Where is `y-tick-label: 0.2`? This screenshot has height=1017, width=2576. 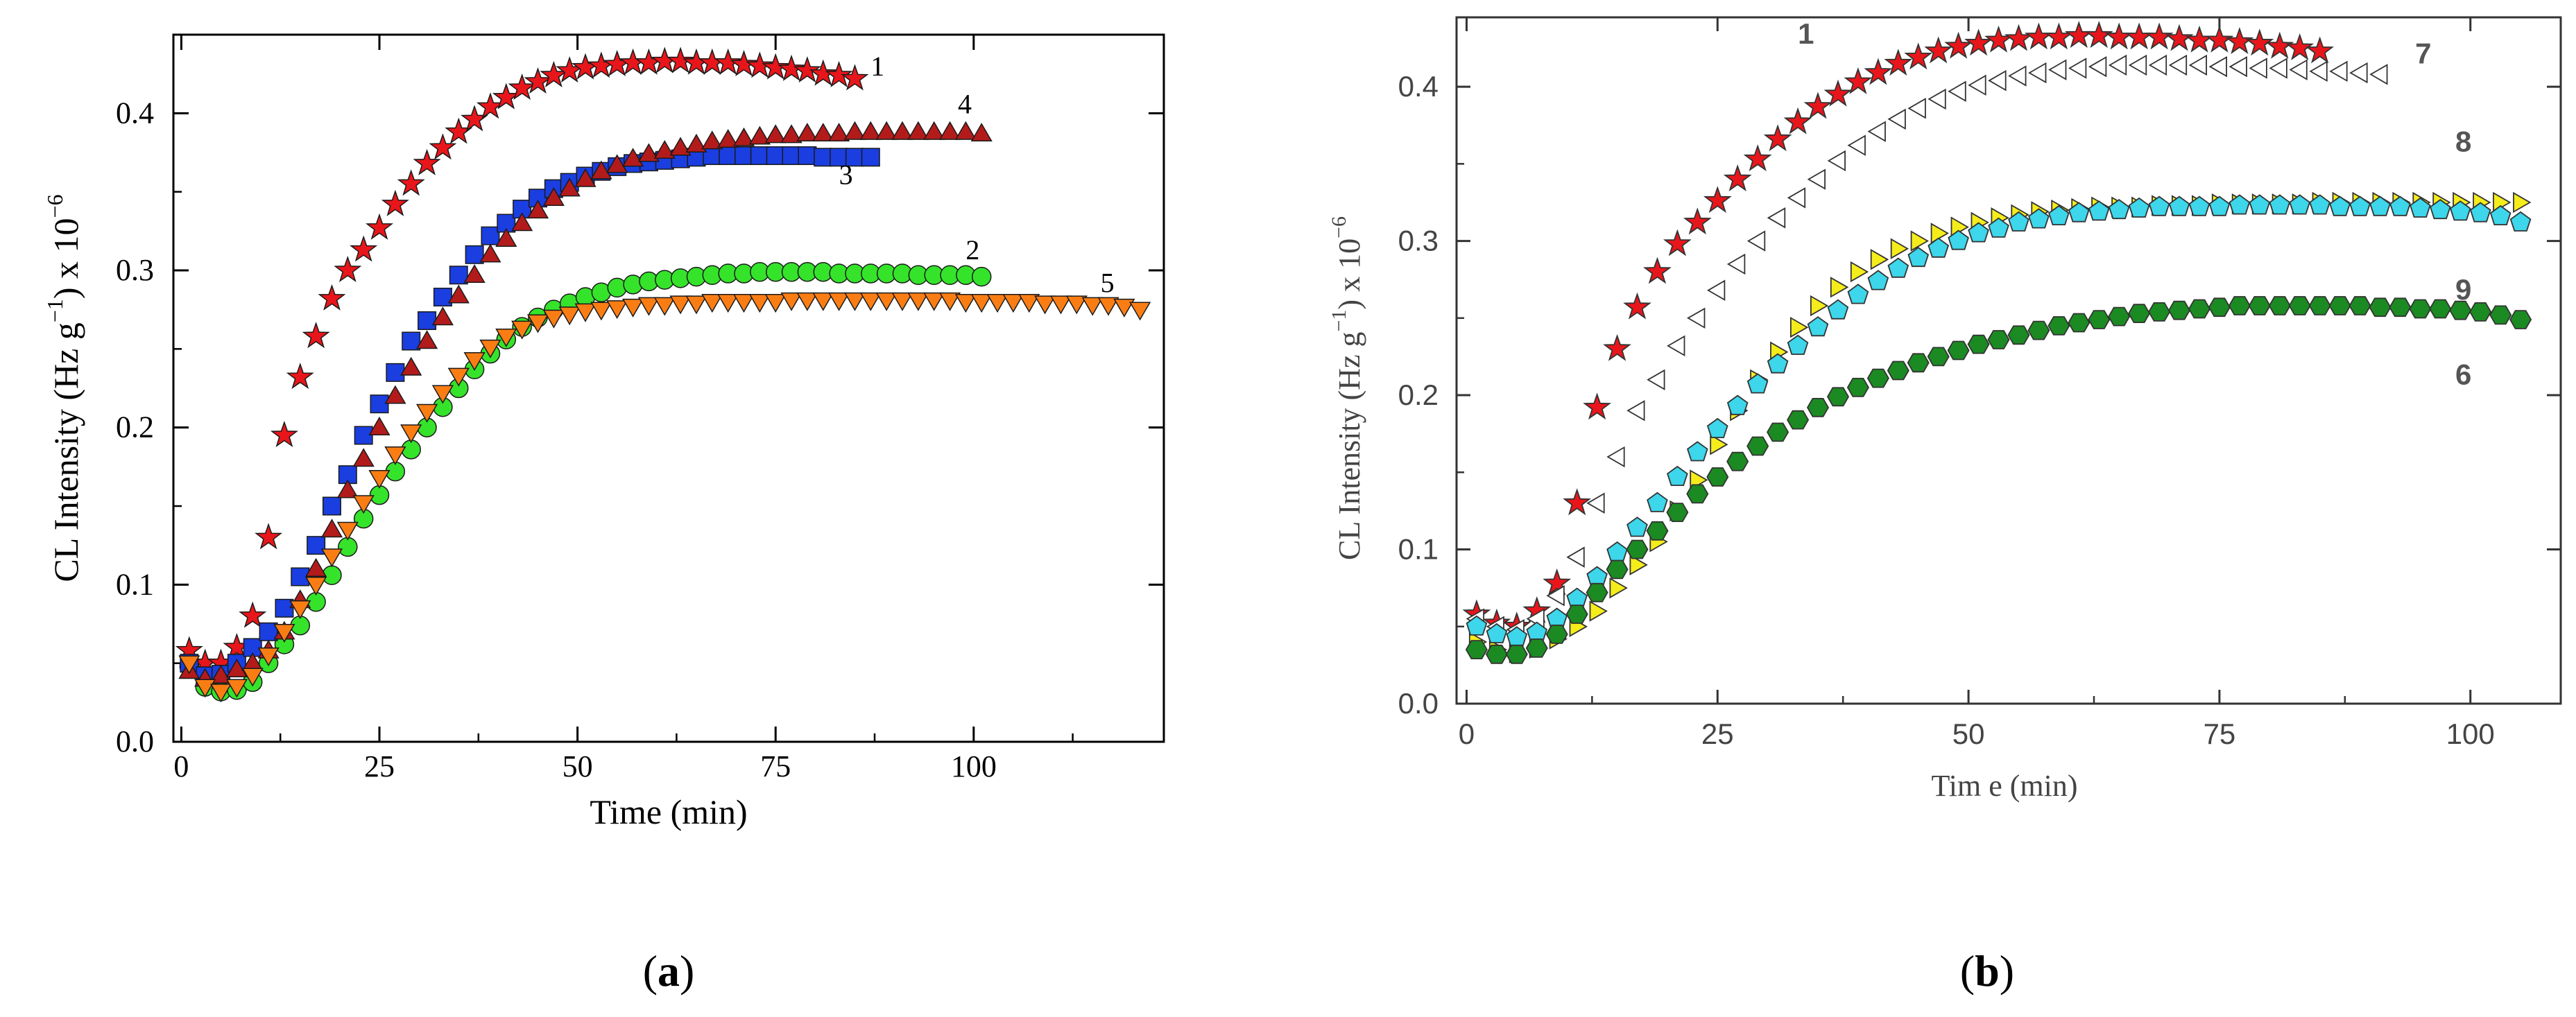
y-tick-label: 0.2 is located at coordinates (1418, 395).